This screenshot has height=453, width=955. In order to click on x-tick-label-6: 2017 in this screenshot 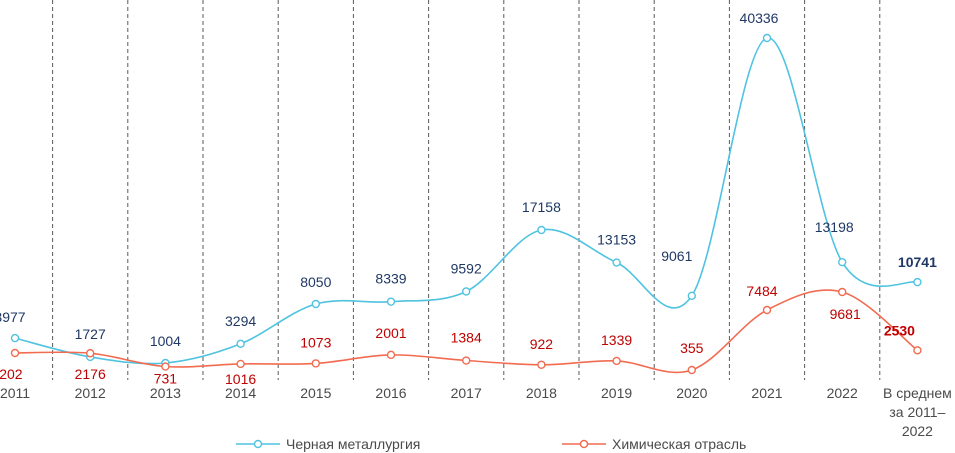, I will do `click(466, 393)`.